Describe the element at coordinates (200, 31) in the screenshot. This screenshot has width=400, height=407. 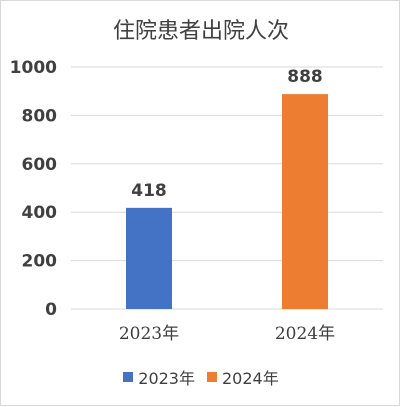
I see `chart-title: 住院患者出院人次` at that location.